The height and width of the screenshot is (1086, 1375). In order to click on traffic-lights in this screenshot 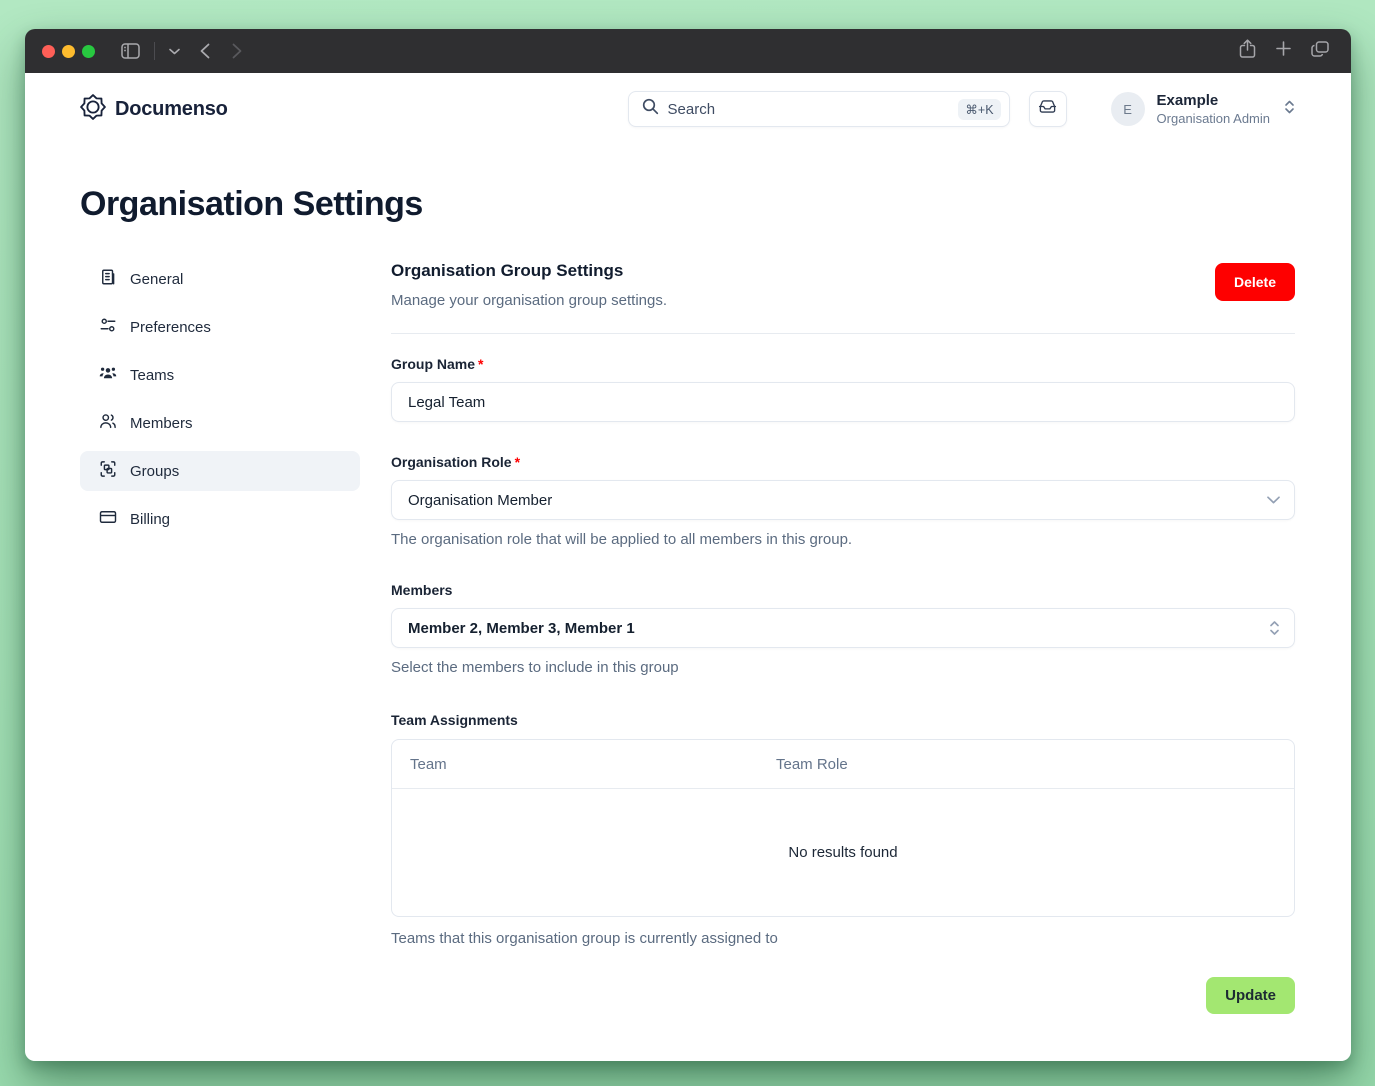, I will do `click(68, 51)`.